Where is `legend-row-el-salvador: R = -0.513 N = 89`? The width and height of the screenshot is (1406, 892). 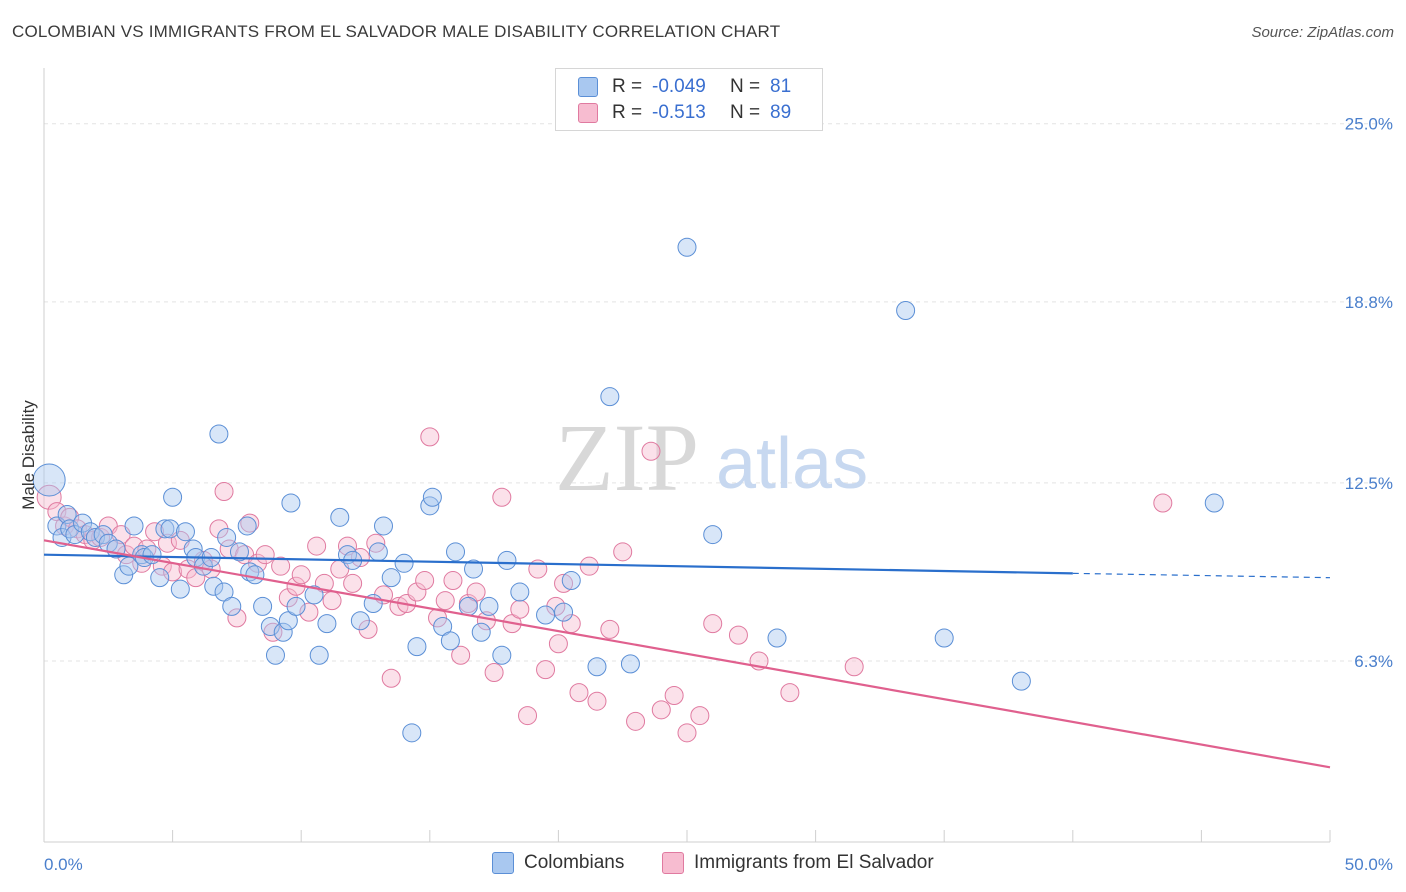
legend-row-el-salvador: R = -0.513 N = 89 is located at coordinates (684, 113).